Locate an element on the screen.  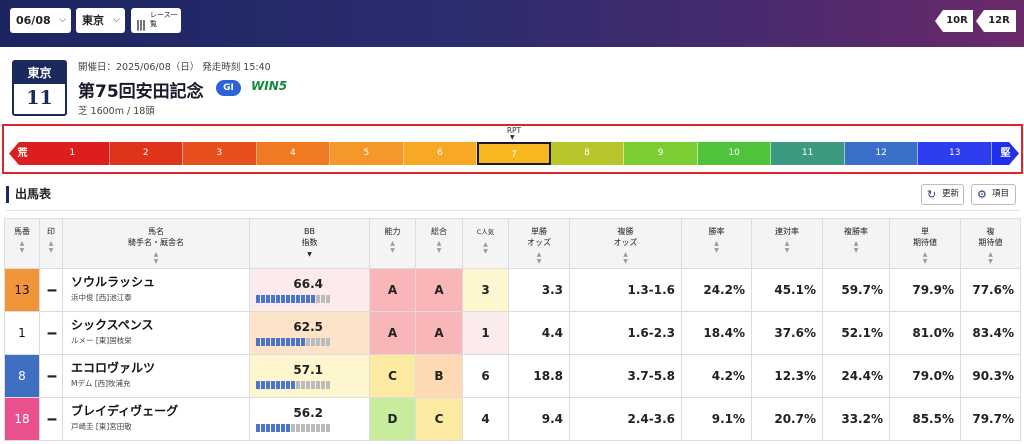
race-number: 11 is located at coordinates (39, 98).